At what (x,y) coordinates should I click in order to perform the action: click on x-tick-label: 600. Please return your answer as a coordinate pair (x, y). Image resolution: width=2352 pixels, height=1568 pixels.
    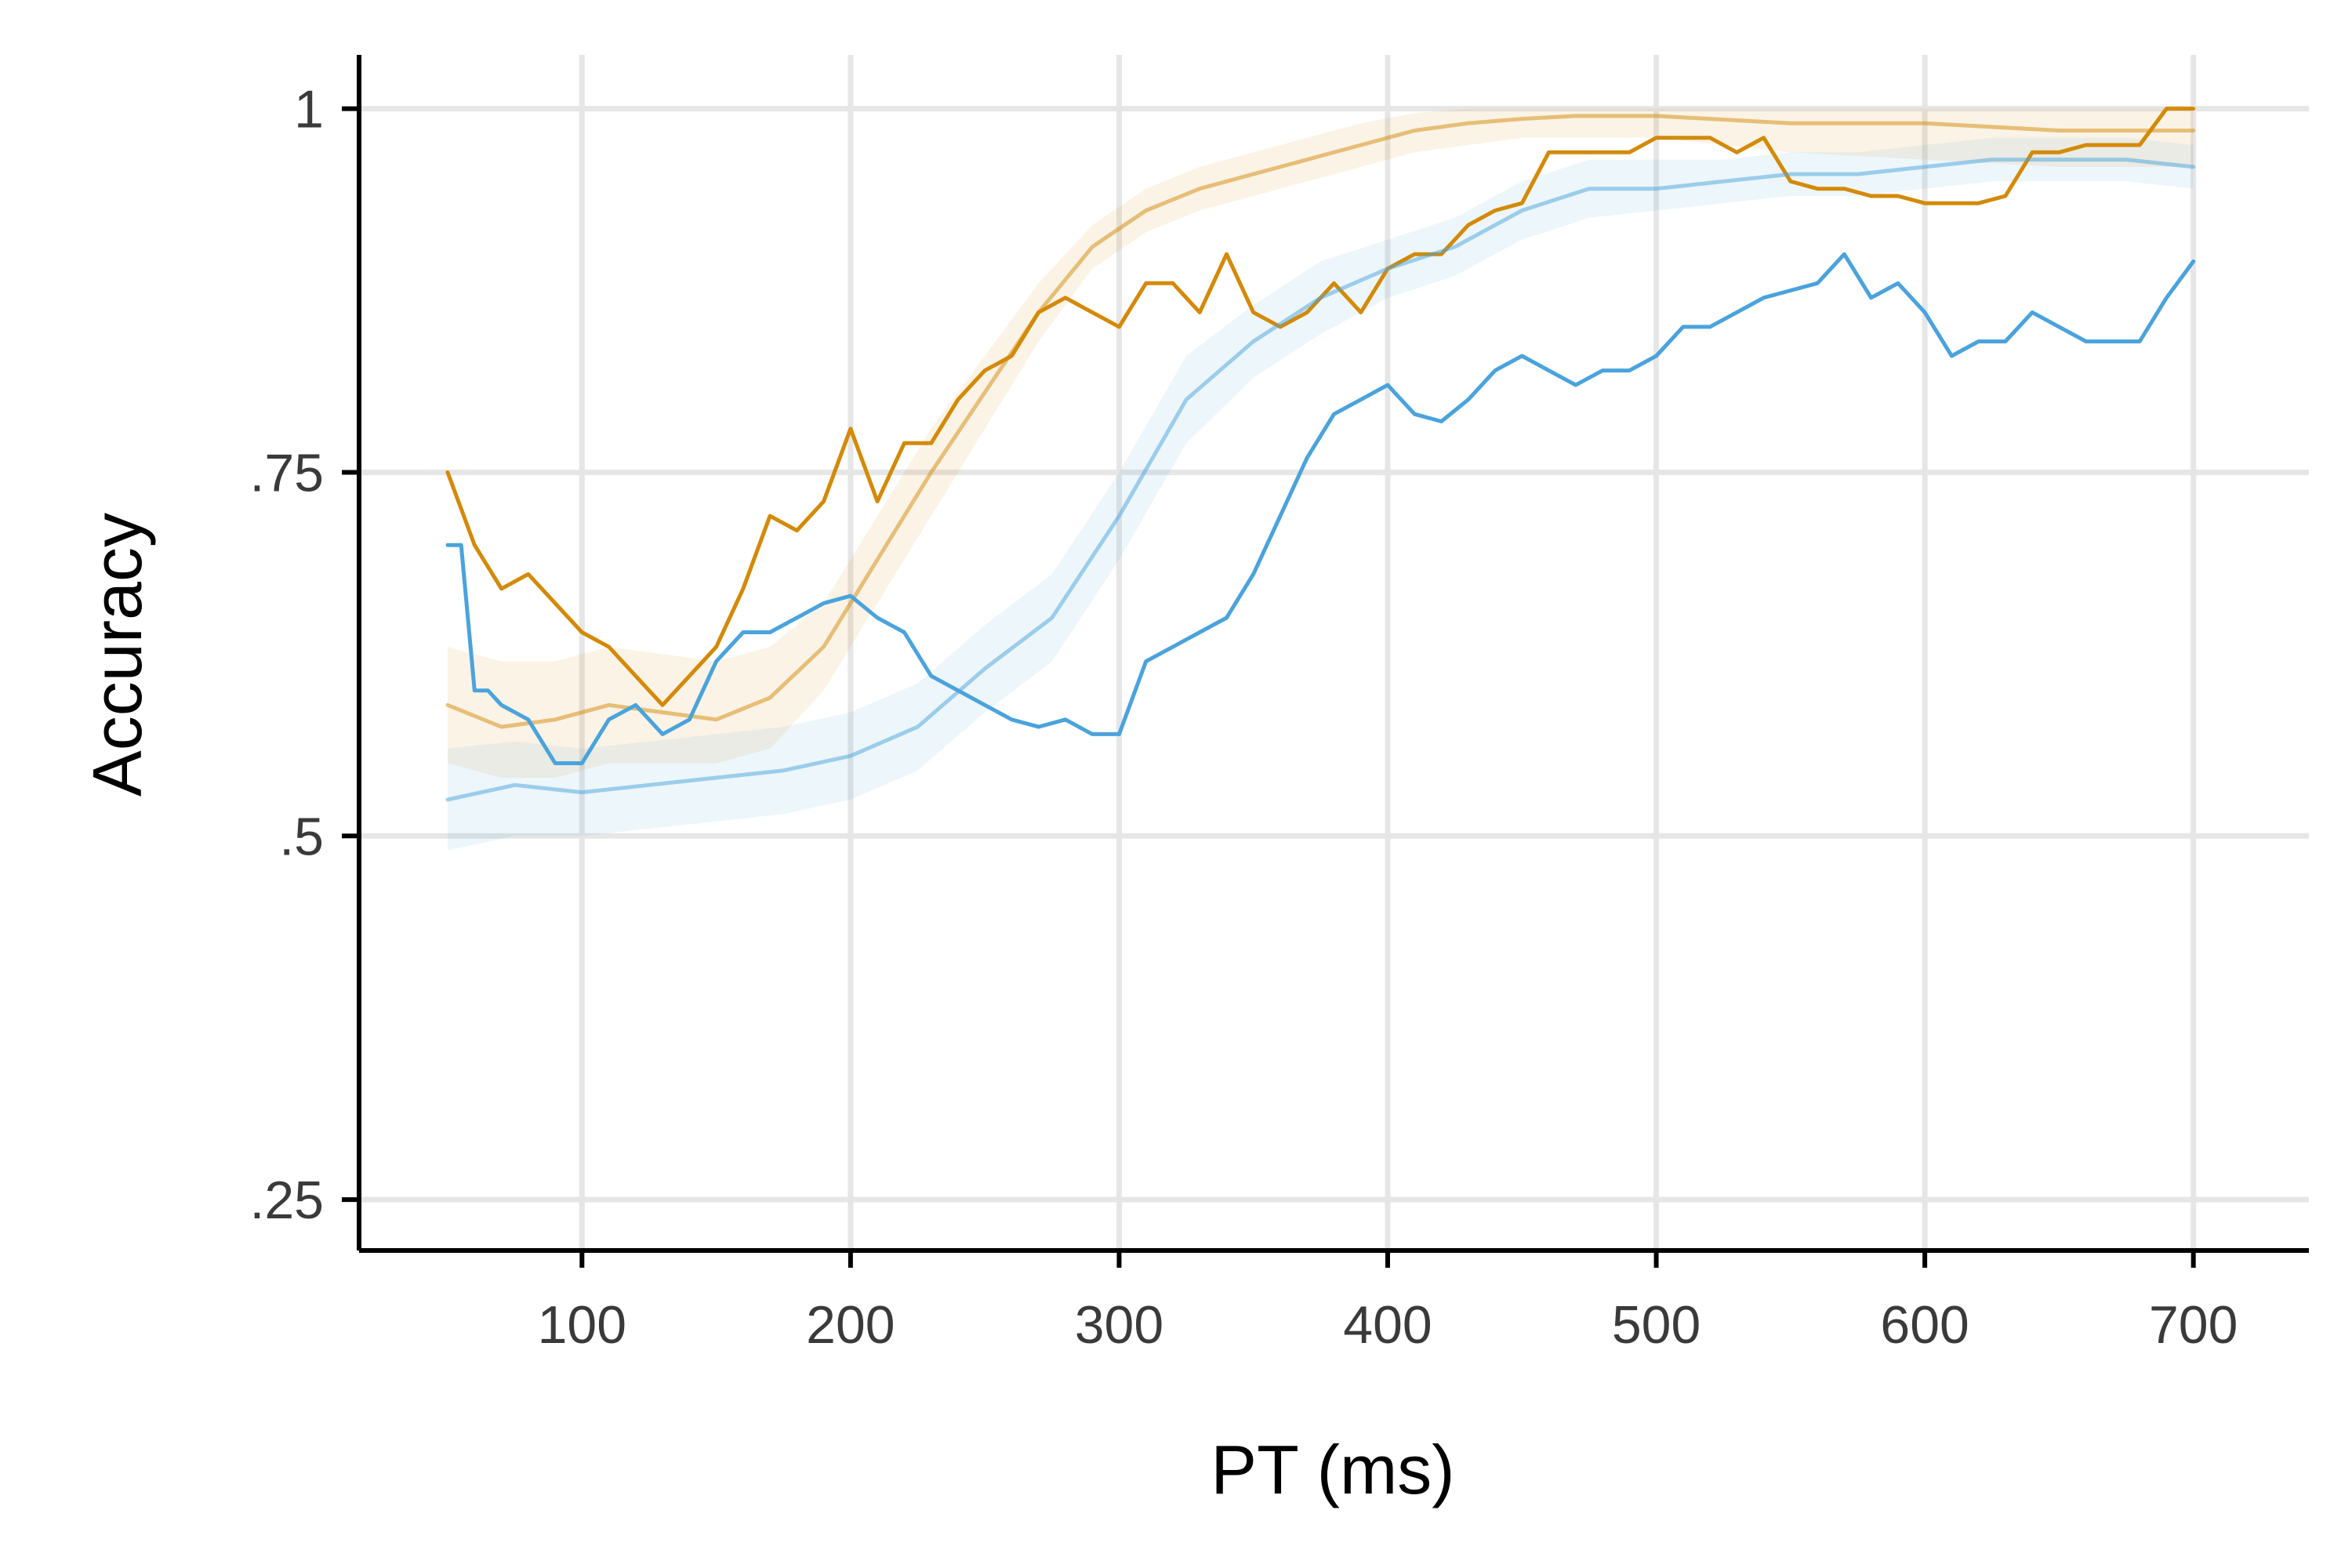
    Looking at the image, I should click on (1925, 1325).